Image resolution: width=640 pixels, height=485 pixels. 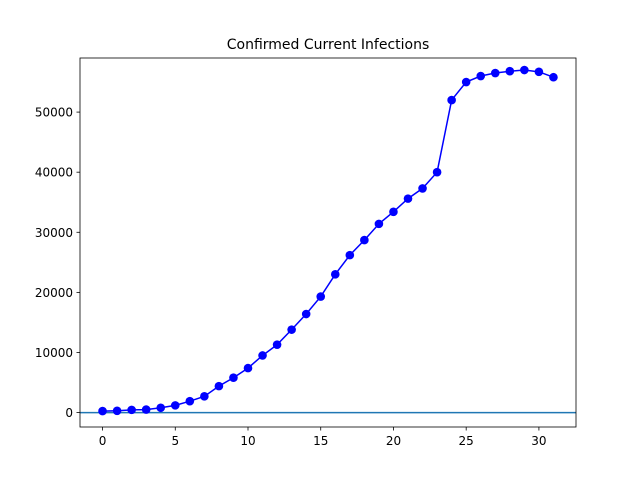 What do you see at coordinates (328, 45) in the screenshot?
I see `chart-title: Confirmed Current Infections` at bounding box center [328, 45].